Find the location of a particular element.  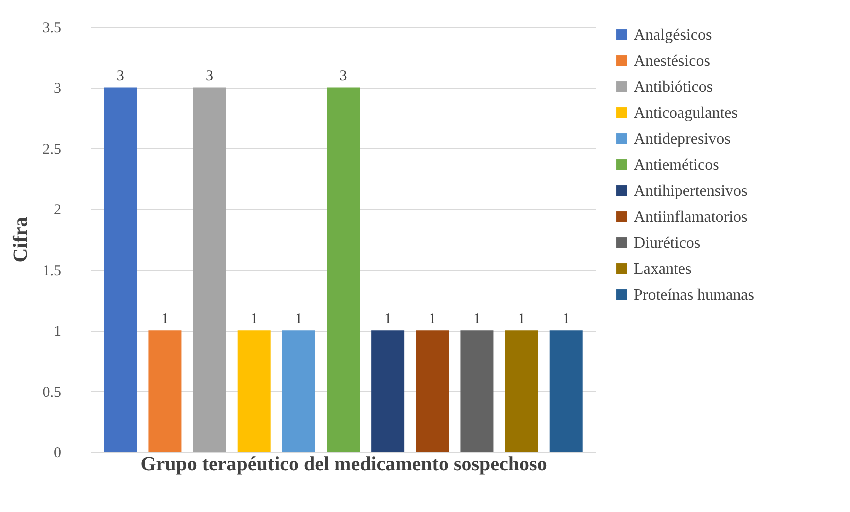

legend-label: Proteínas humanas is located at coordinates (694, 295).